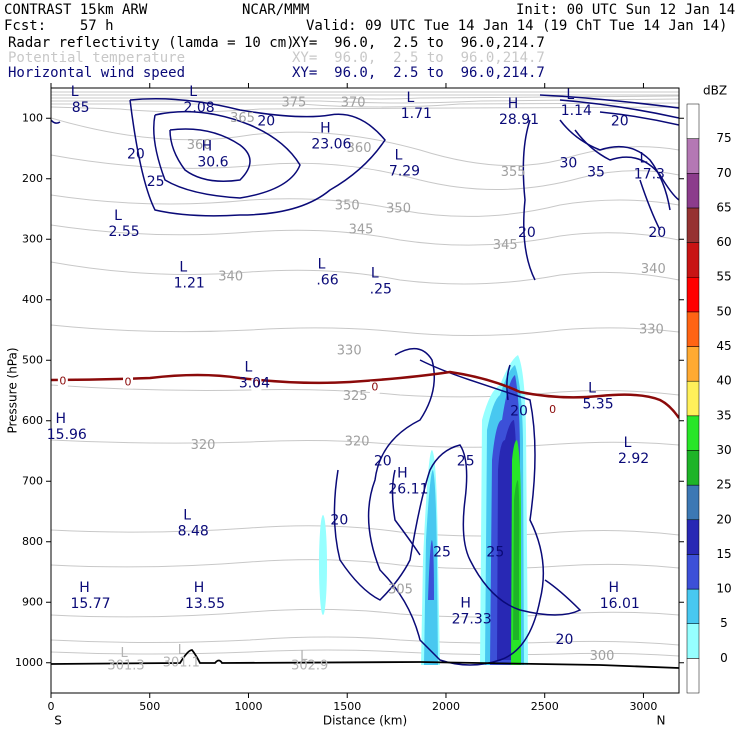 This screenshot has height=740, width=740. What do you see at coordinates (125, 665) in the screenshot?
I see `theta-faint-label: 301.3` at bounding box center [125, 665].